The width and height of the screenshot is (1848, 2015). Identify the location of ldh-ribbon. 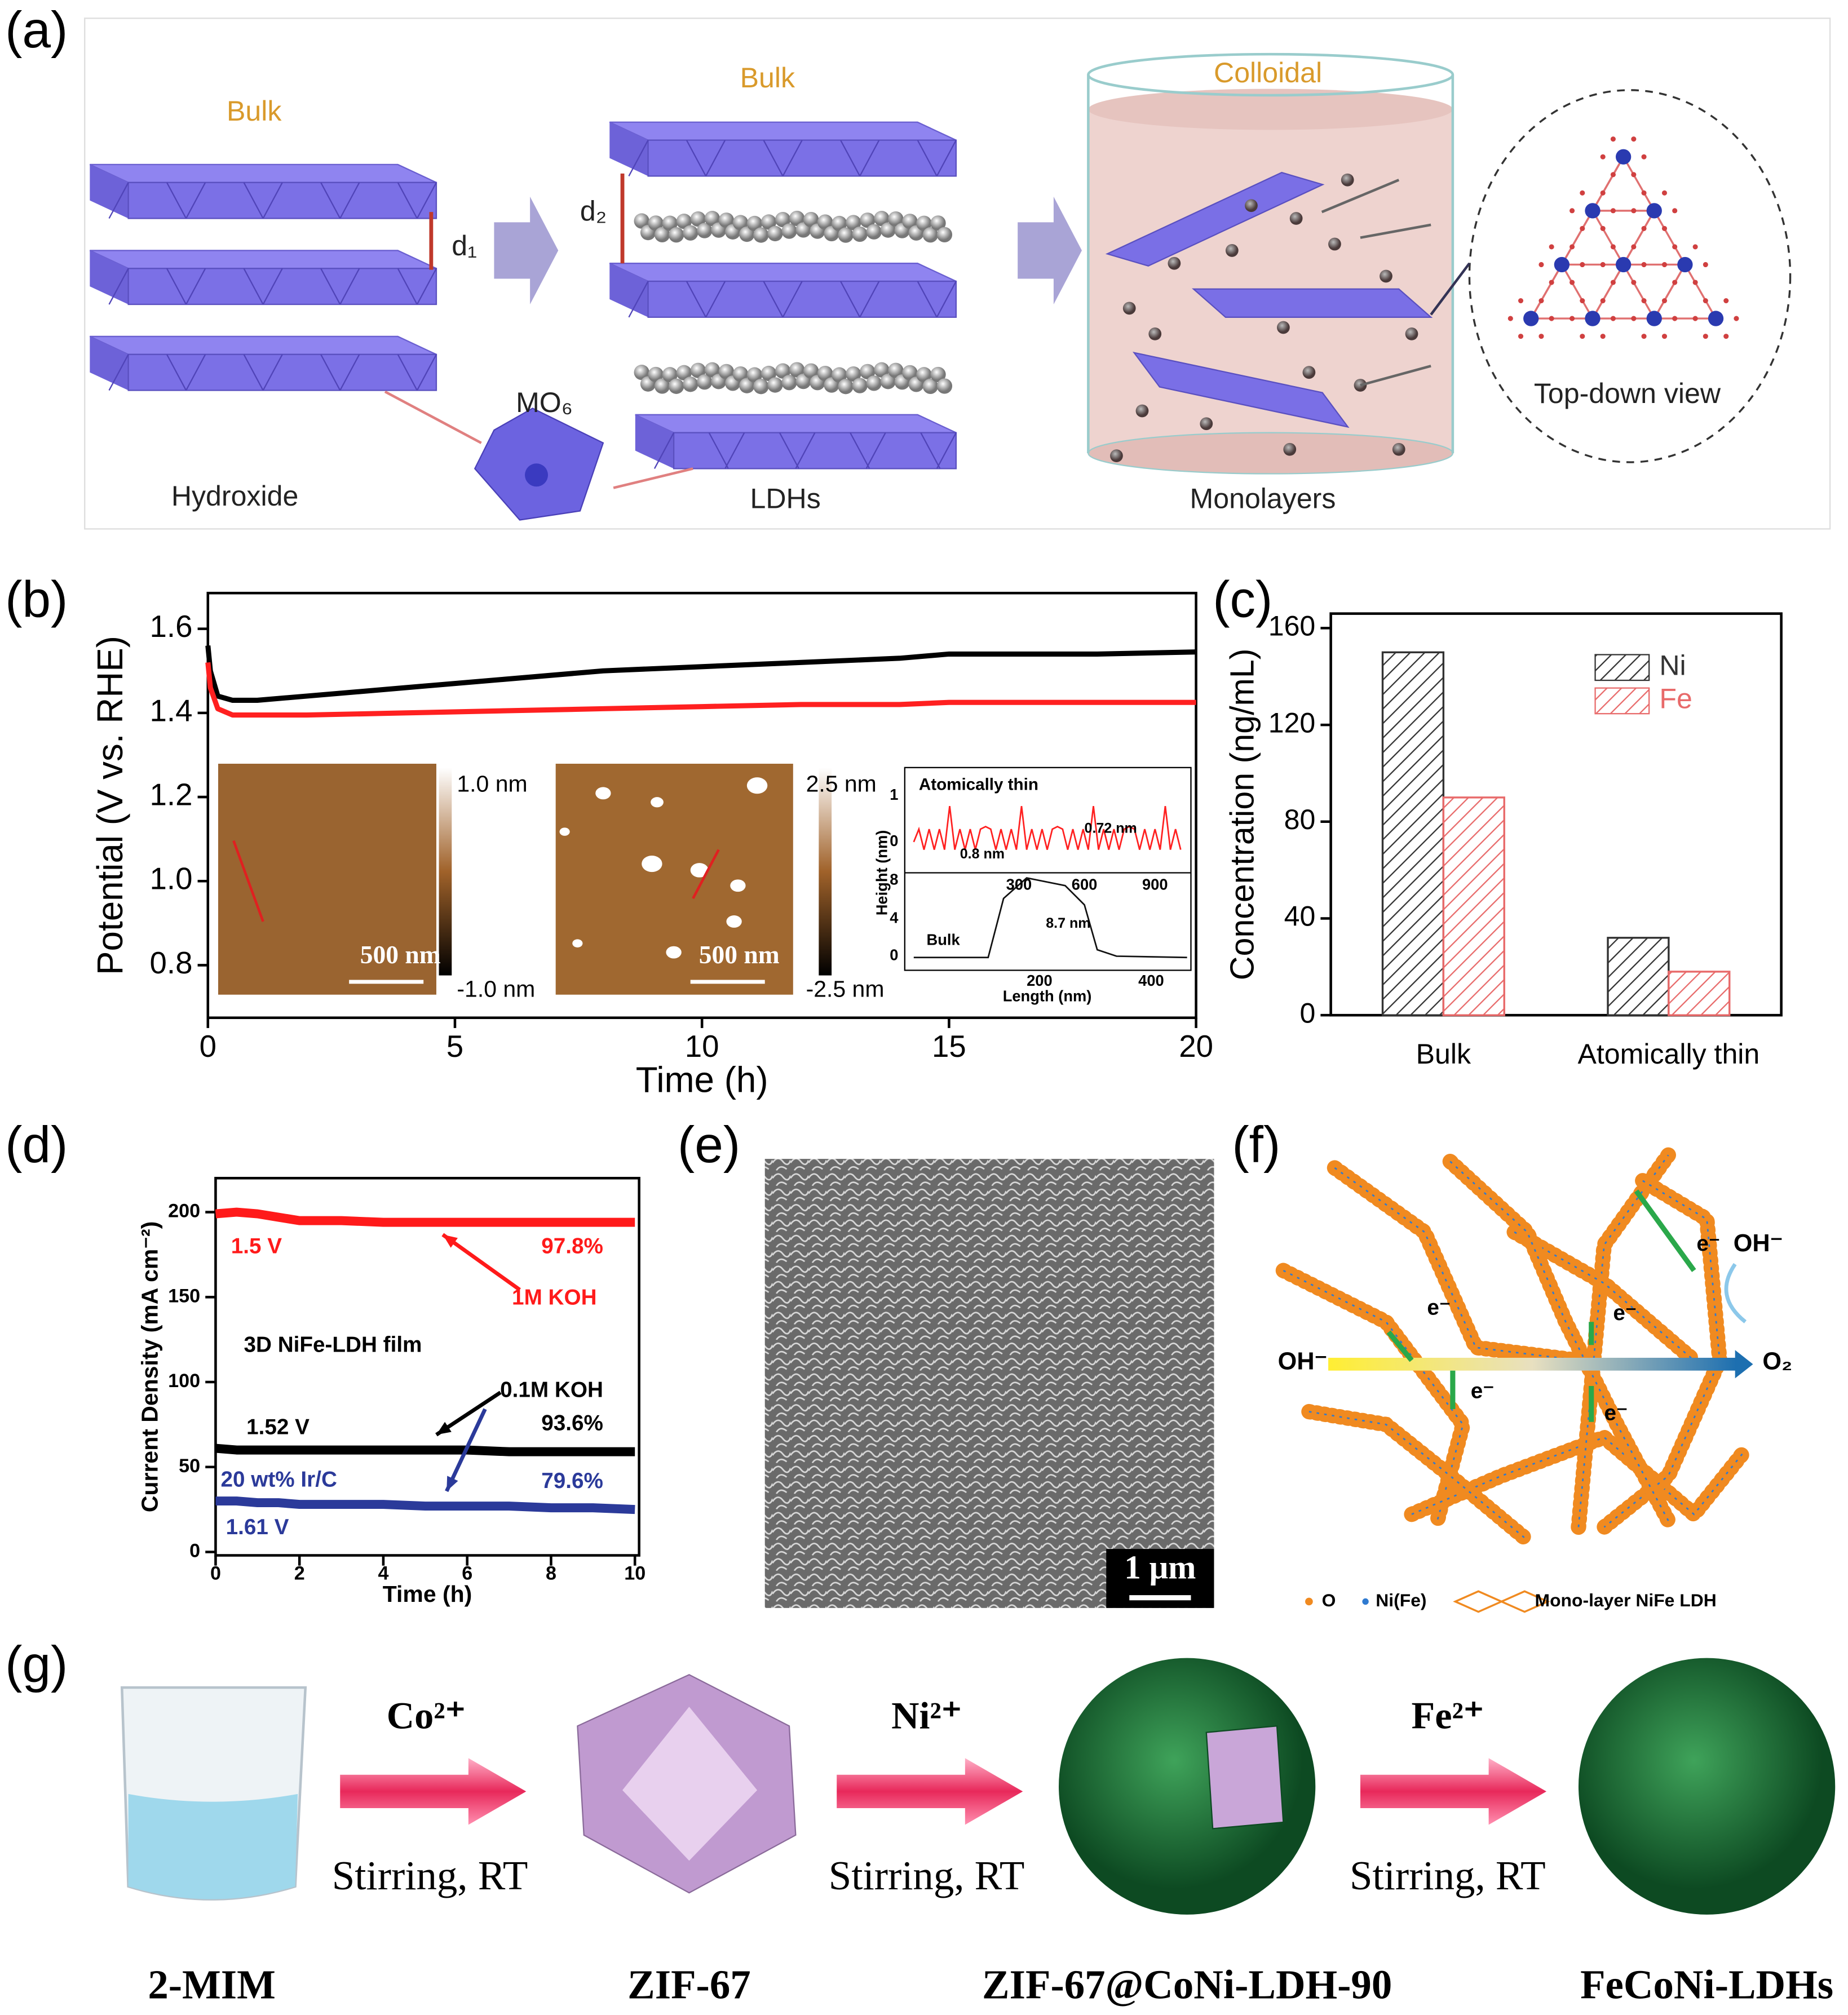
(1604, 1296).